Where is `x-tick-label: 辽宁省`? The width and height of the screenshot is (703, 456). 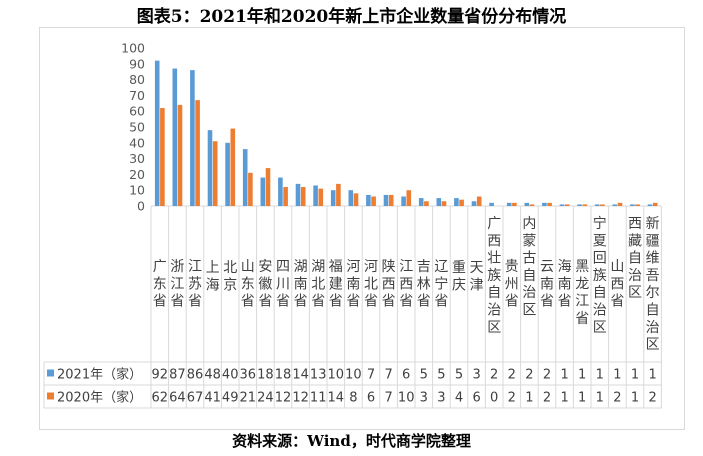
x-tick-label: 辽宁省 is located at coordinates (441, 284).